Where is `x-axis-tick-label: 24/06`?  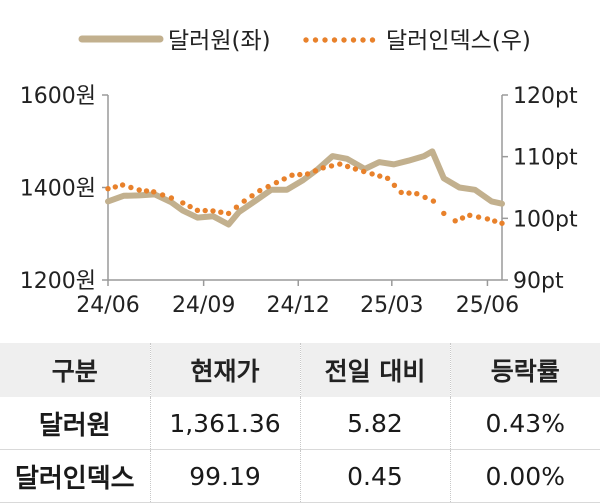
x-axis-tick-label: 24/06 is located at coordinates (107, 305).